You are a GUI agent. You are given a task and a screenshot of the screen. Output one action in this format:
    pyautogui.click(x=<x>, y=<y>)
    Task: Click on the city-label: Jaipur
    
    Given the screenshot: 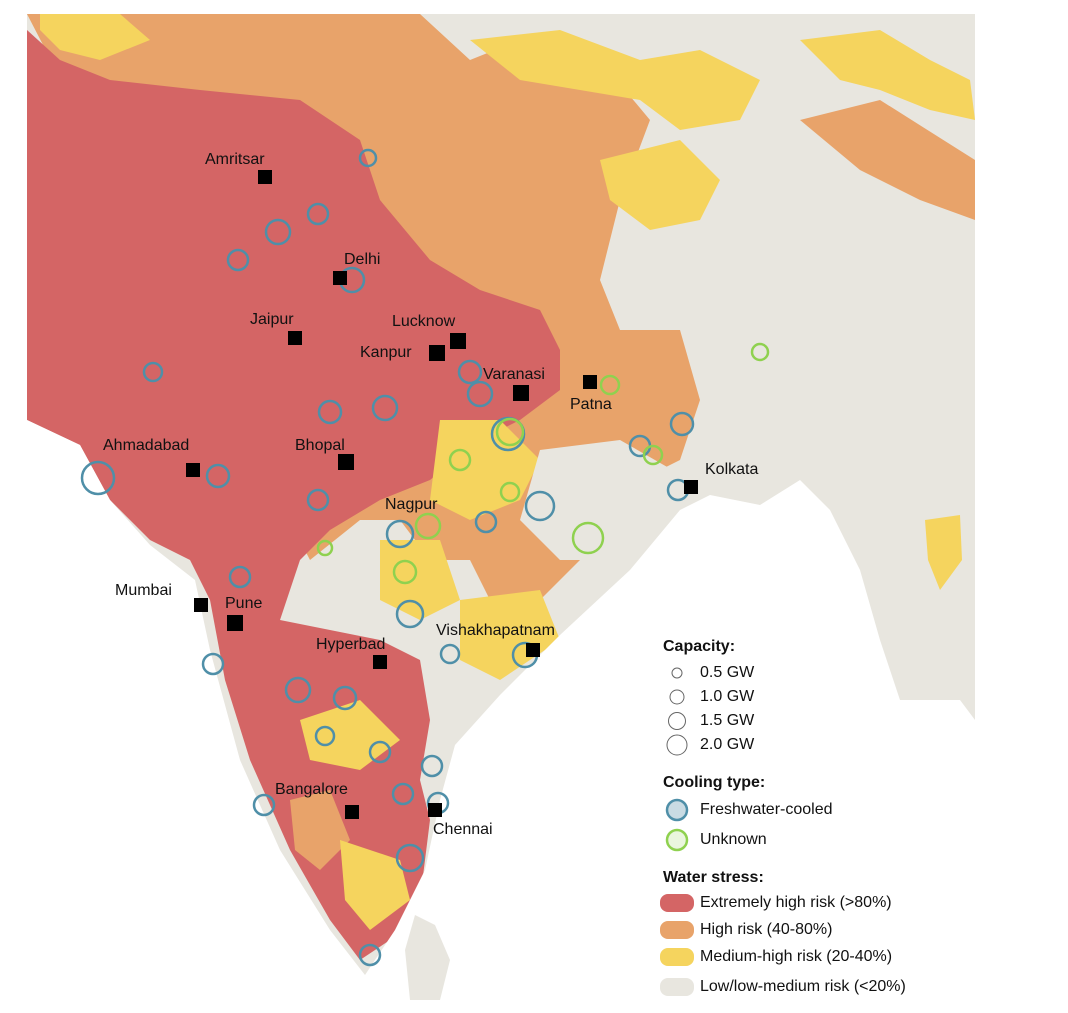 What is the action you would take?
    pyautogui.click(x=272, y=319)
    